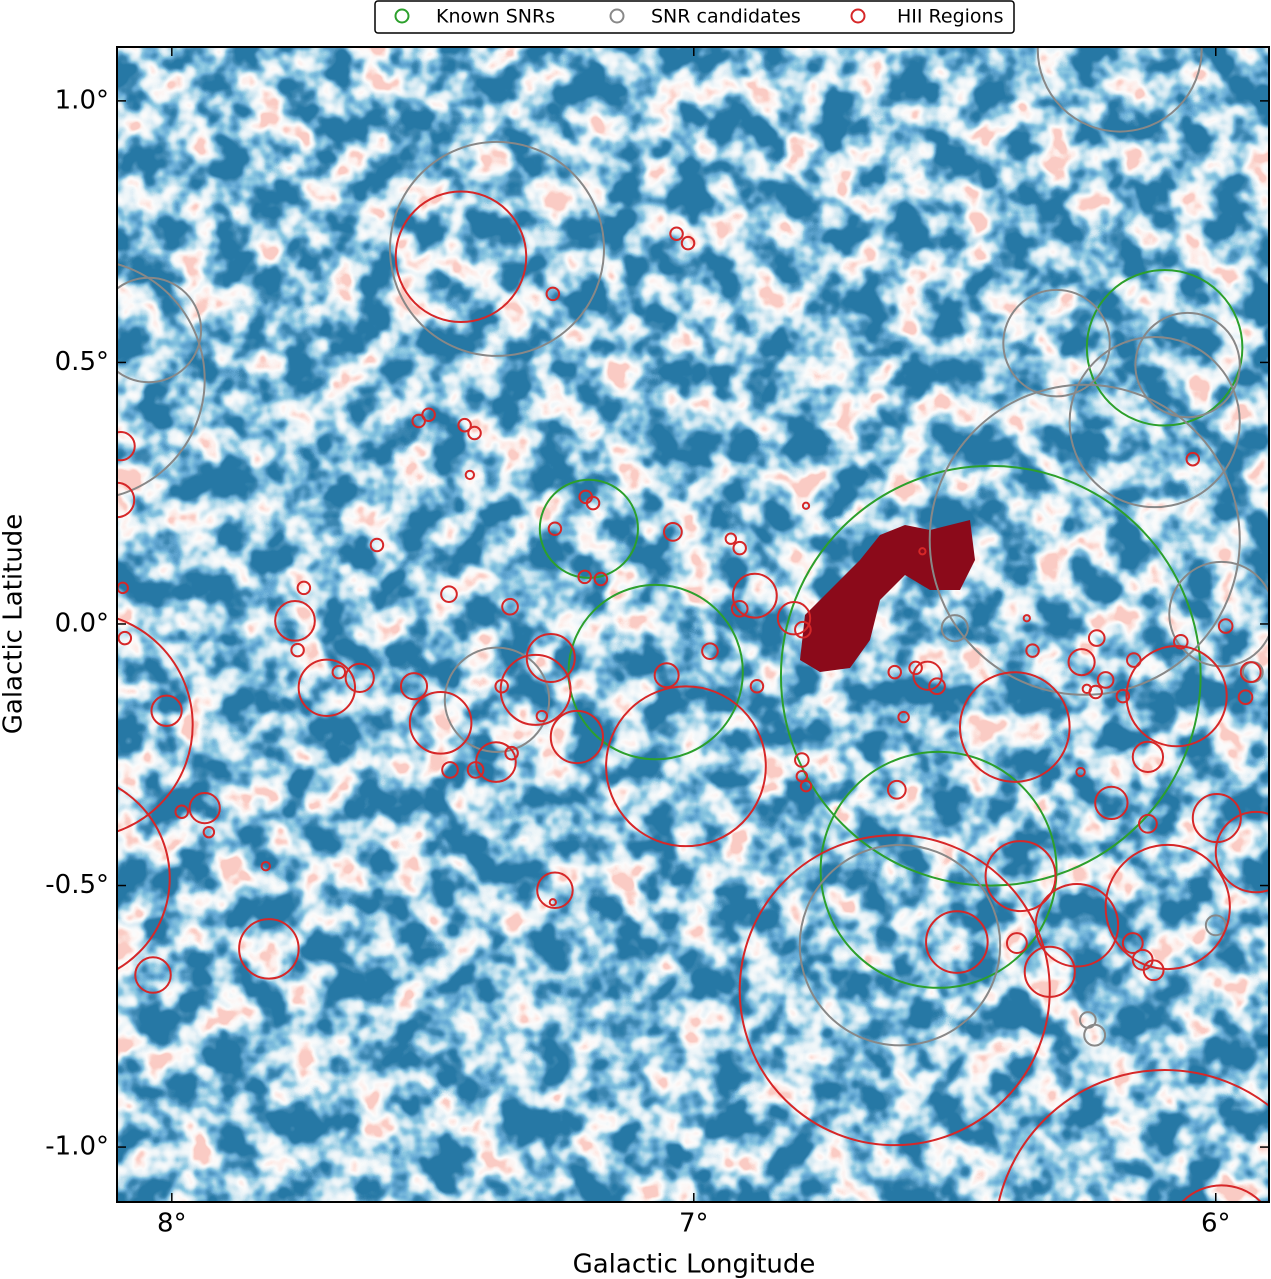  I want to click on x-tick-label: 6°, so click(1216, 1224).